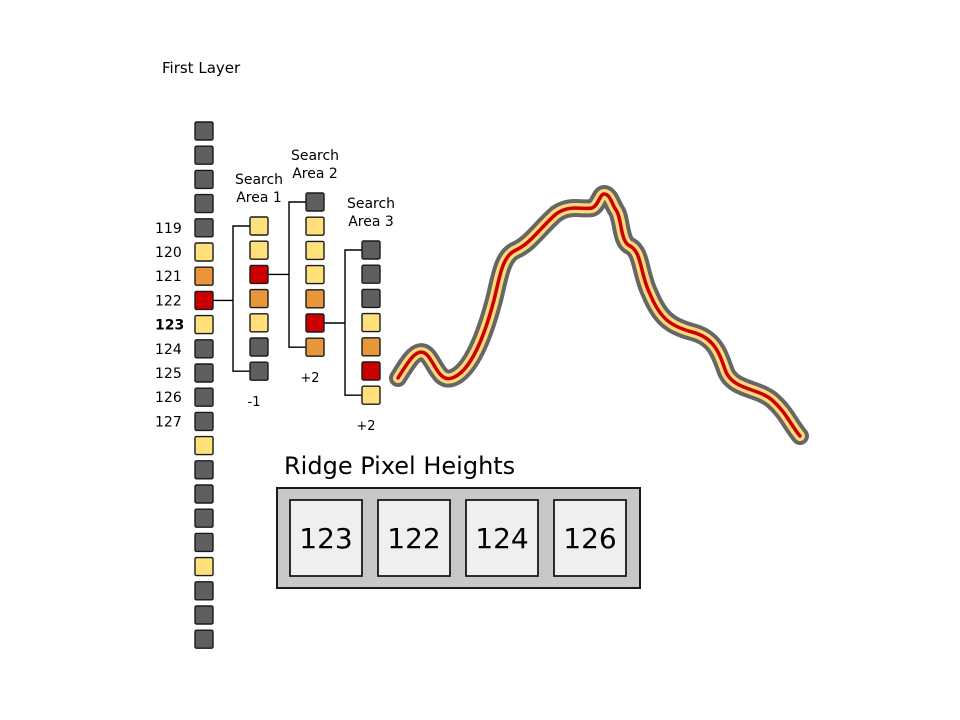 This screenshot has width=960, height=720. Describe the element at coordinates (399, 466) in the screenshot. I see `ridge-panel-title: Ridge Pixel Heights` at that location.